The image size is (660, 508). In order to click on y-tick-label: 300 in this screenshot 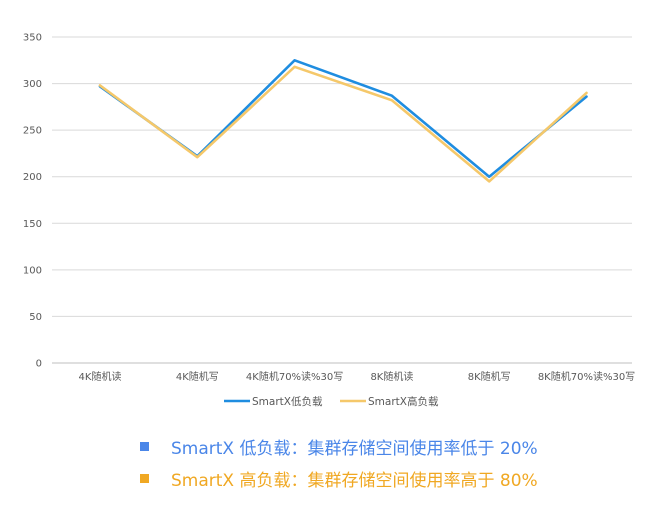, I will do `click(32, 84)`.